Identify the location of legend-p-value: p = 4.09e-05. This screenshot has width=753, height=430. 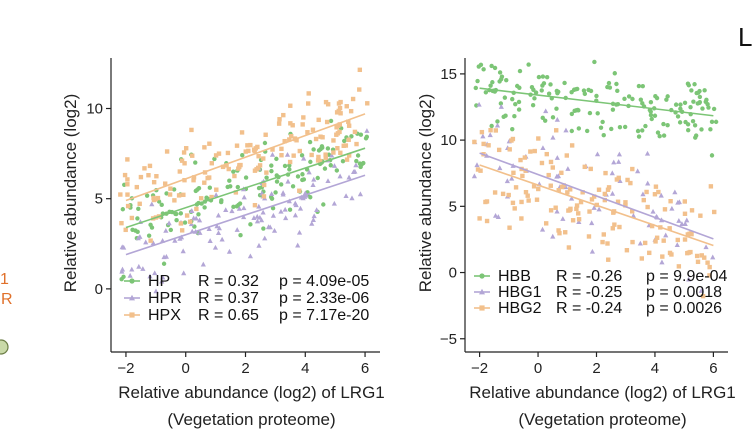
(324, 281).